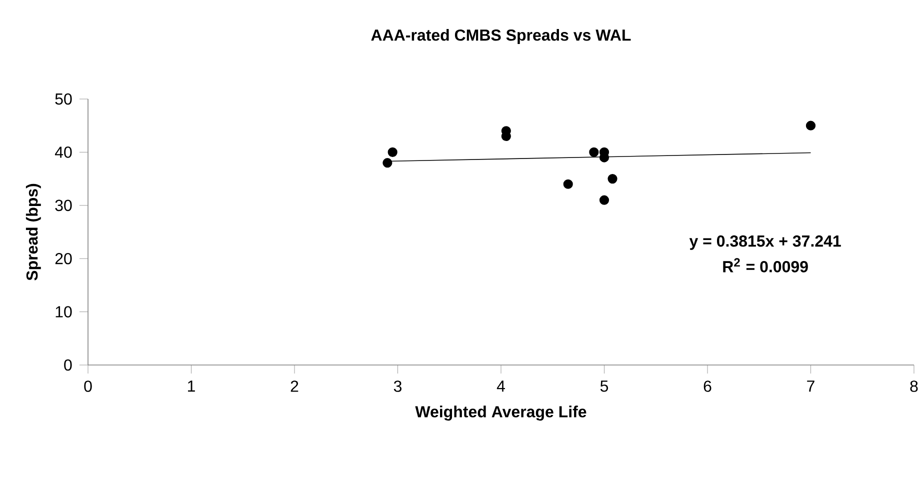 Image resolution: width=921 pixels, height=477 pixels. I want to click on x-tick-label: 6, so click(708, 386).